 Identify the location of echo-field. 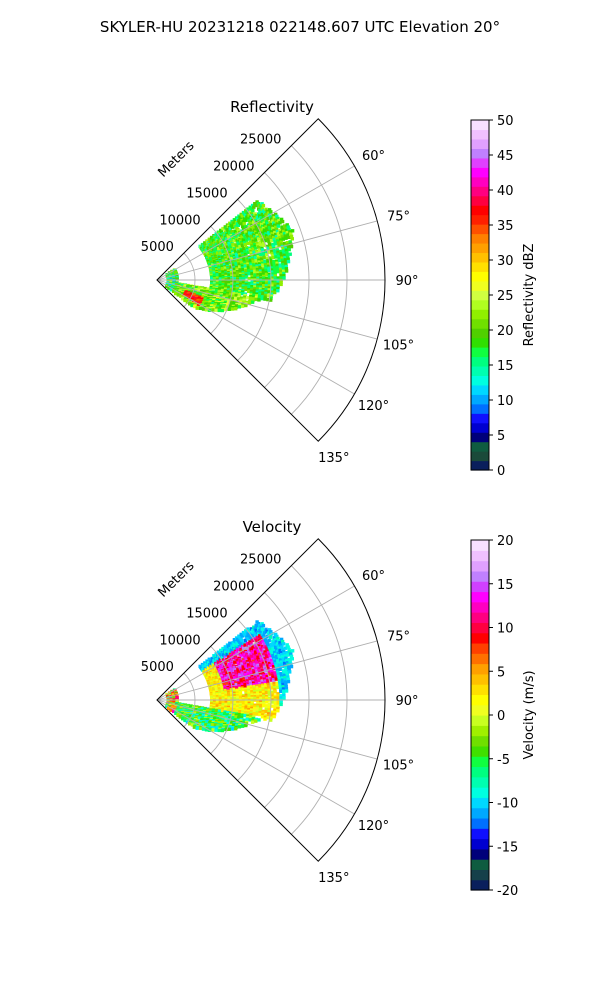
(230, 676).